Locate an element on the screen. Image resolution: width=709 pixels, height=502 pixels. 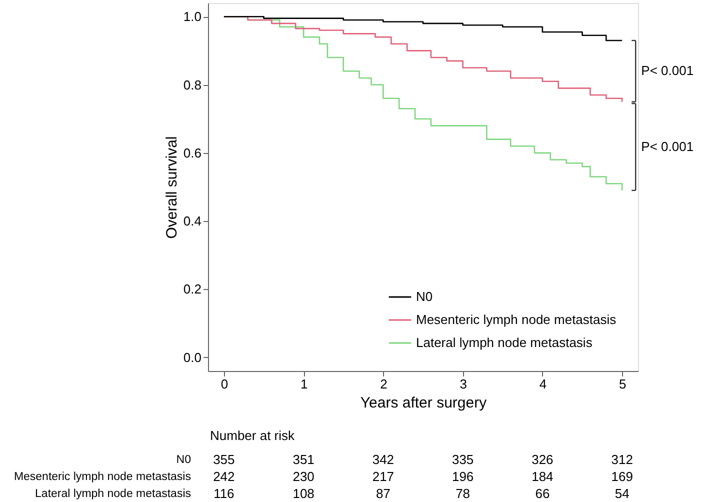
text: 78 is located at coordinates (463, 493).